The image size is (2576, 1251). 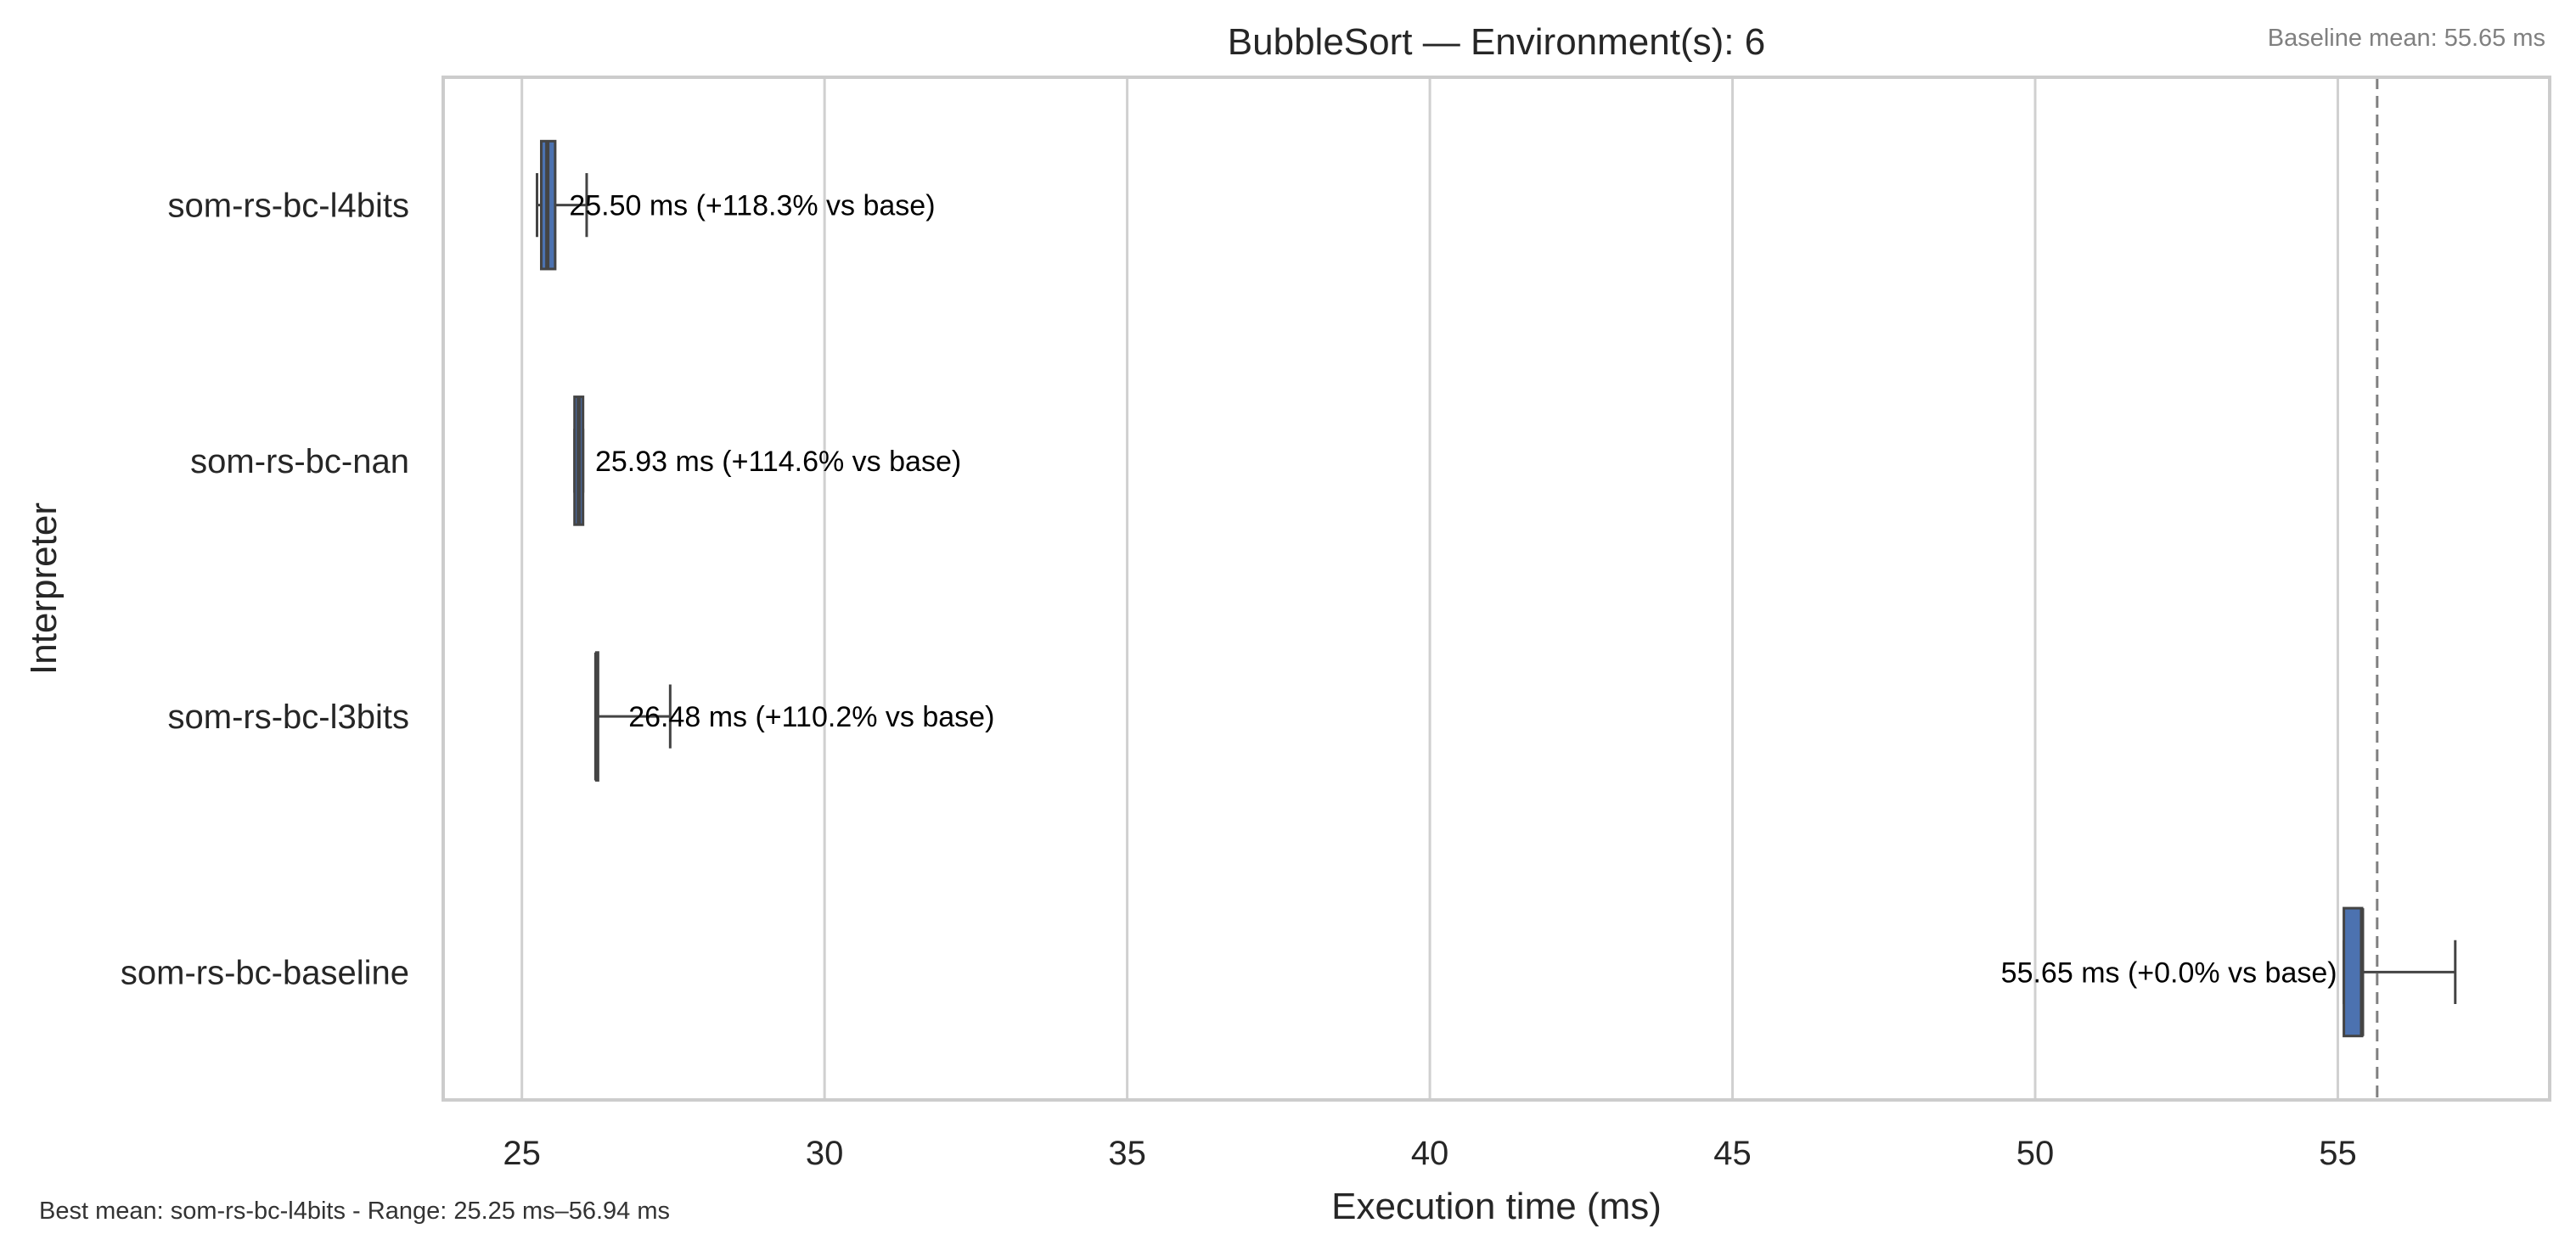 I want to click on y-tick-label-som-rs-bc-nan: som-rs-bc-nan, so click(x=299, y=461).